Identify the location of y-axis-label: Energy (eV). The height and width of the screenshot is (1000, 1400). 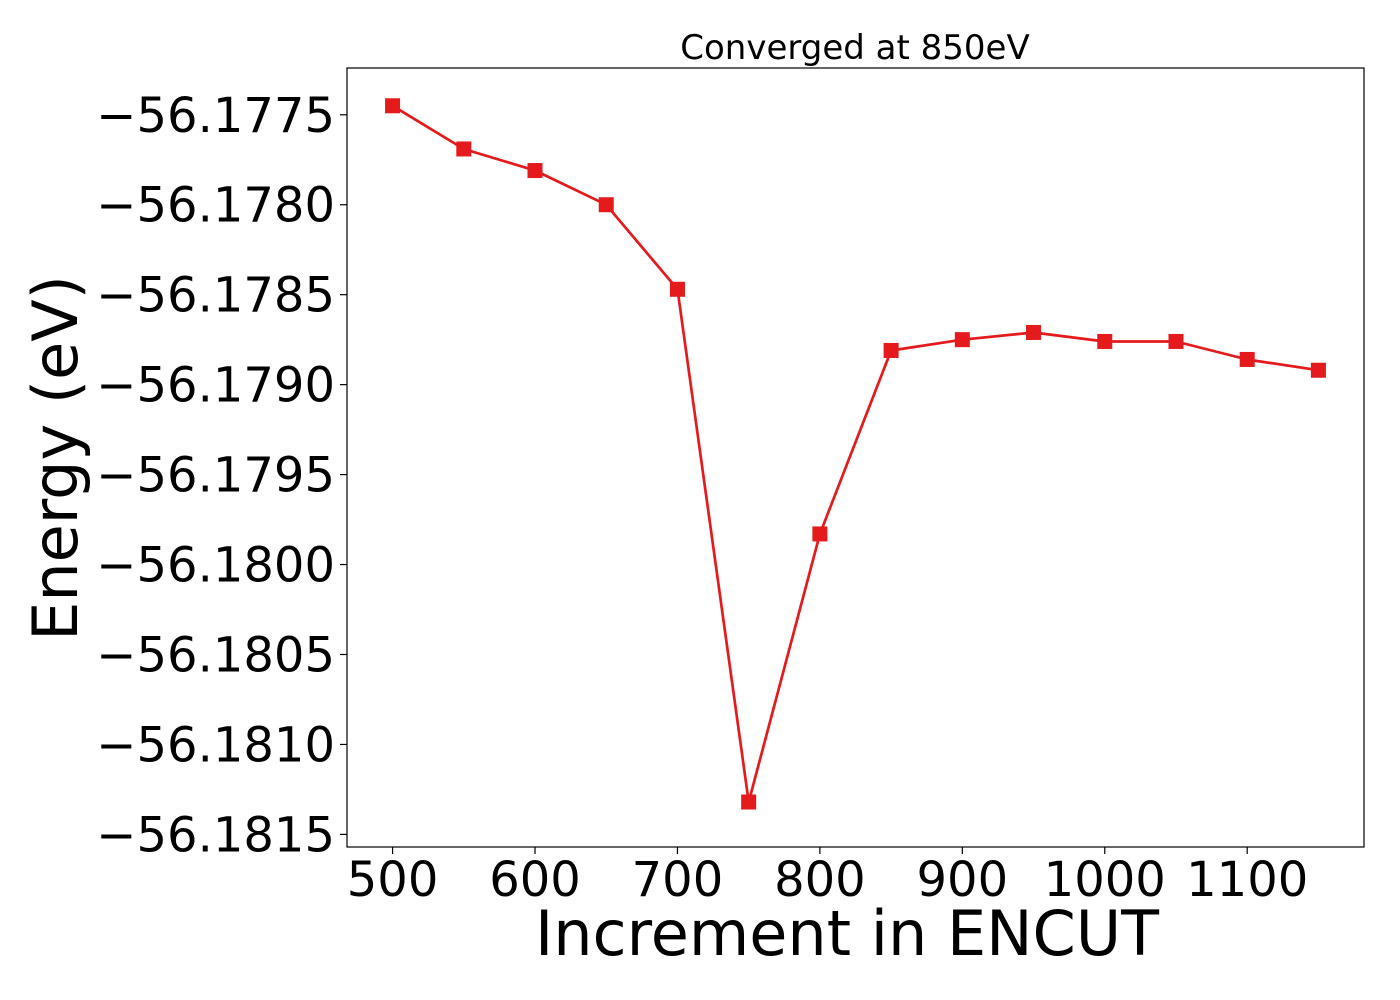
(55, 458).